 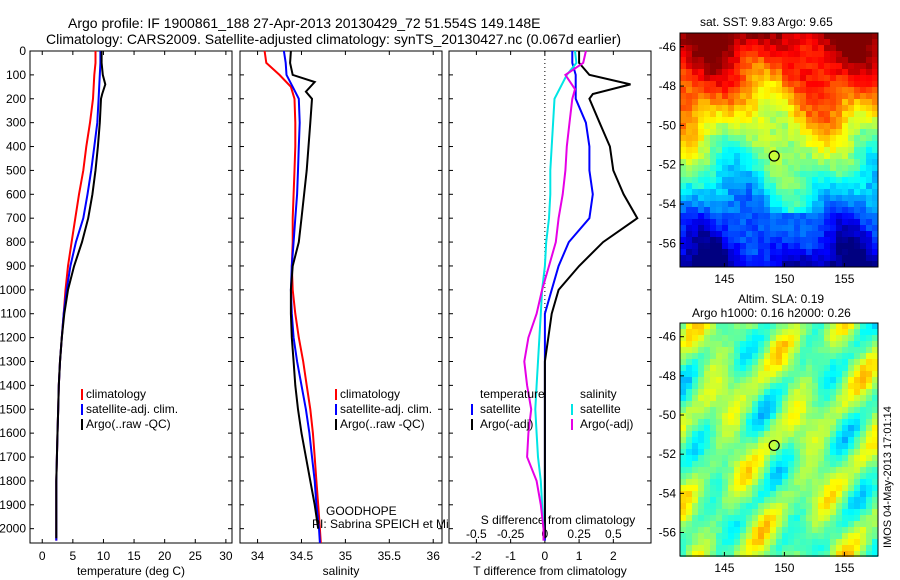 What do you see at coordinates (598, 394) in the screenshot?
I see `legend-group-title: salinity` at bounding box center [598, 394].